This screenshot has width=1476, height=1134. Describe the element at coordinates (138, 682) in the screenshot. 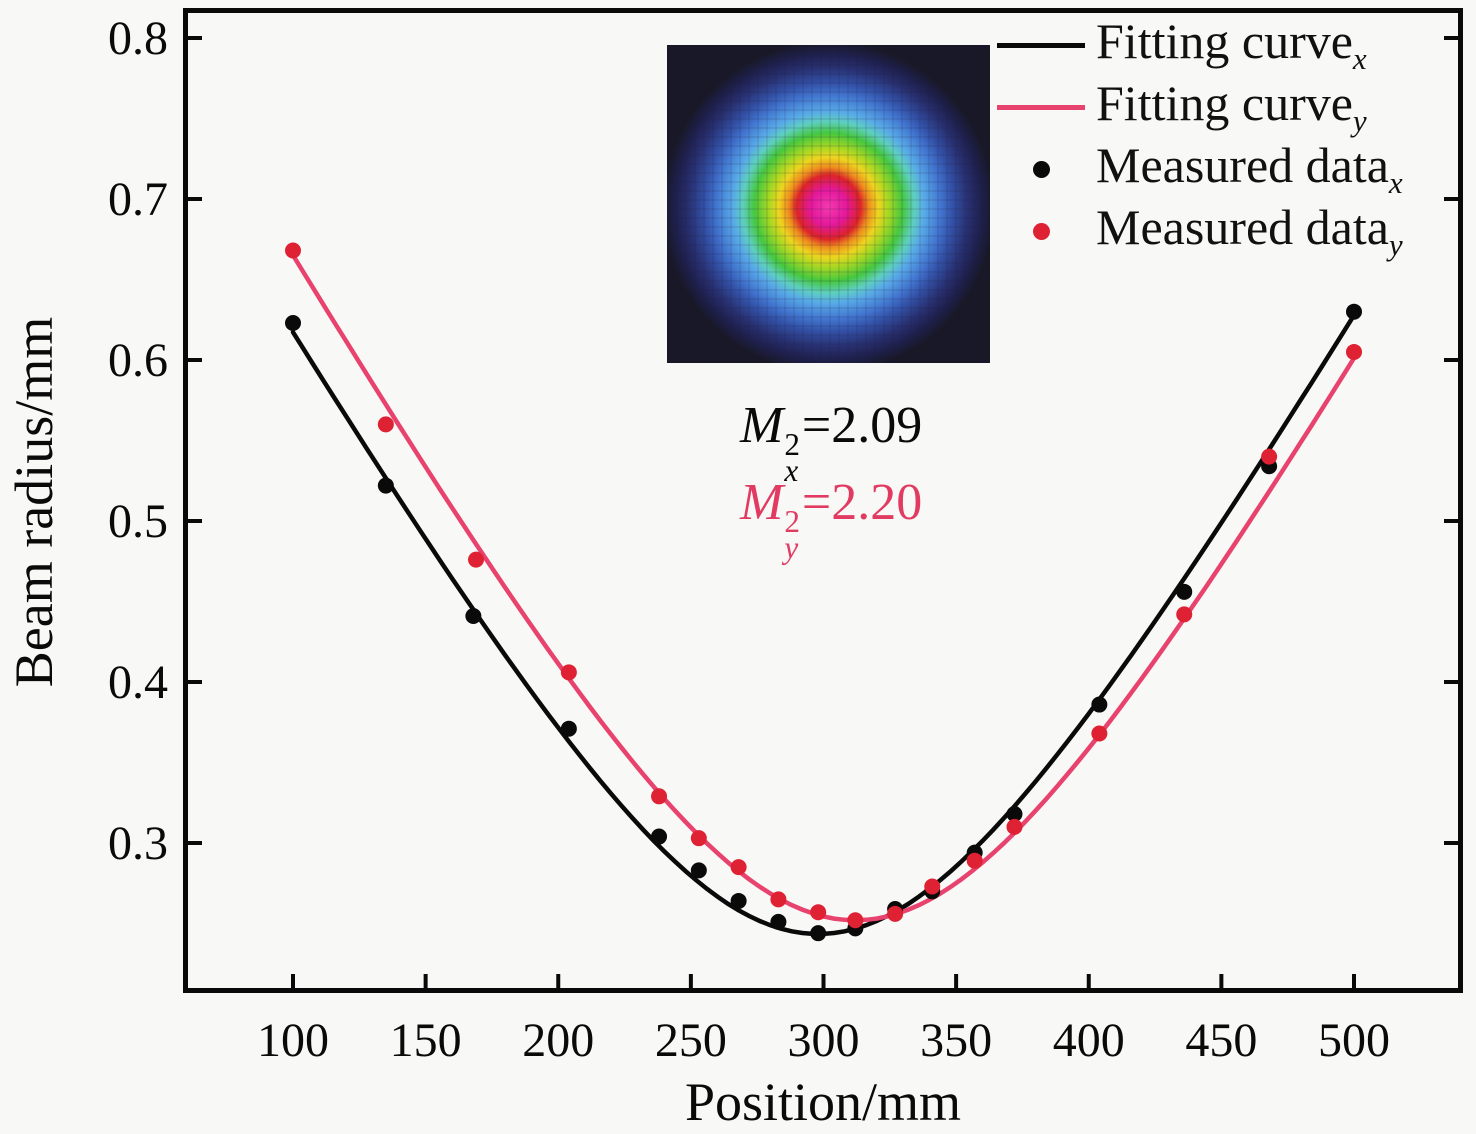

I see `y-tick-label: 0.4` at that location.